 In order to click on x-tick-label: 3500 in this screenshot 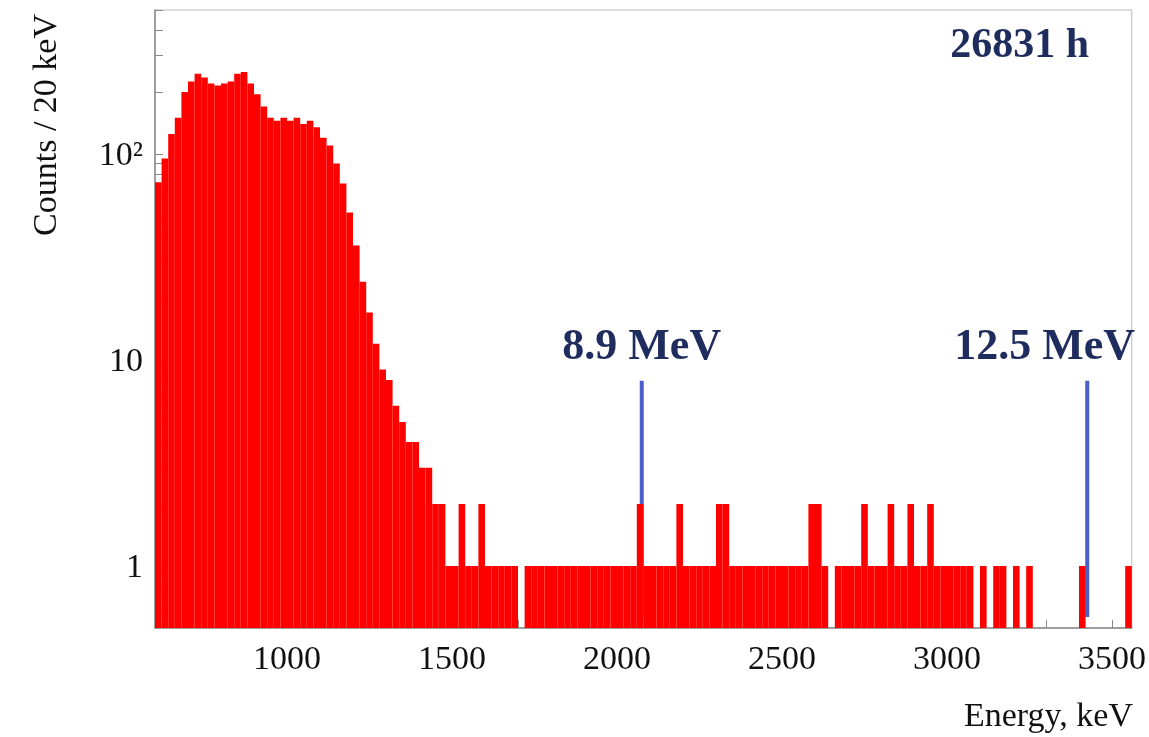, I will do `click(1112, 657)`.